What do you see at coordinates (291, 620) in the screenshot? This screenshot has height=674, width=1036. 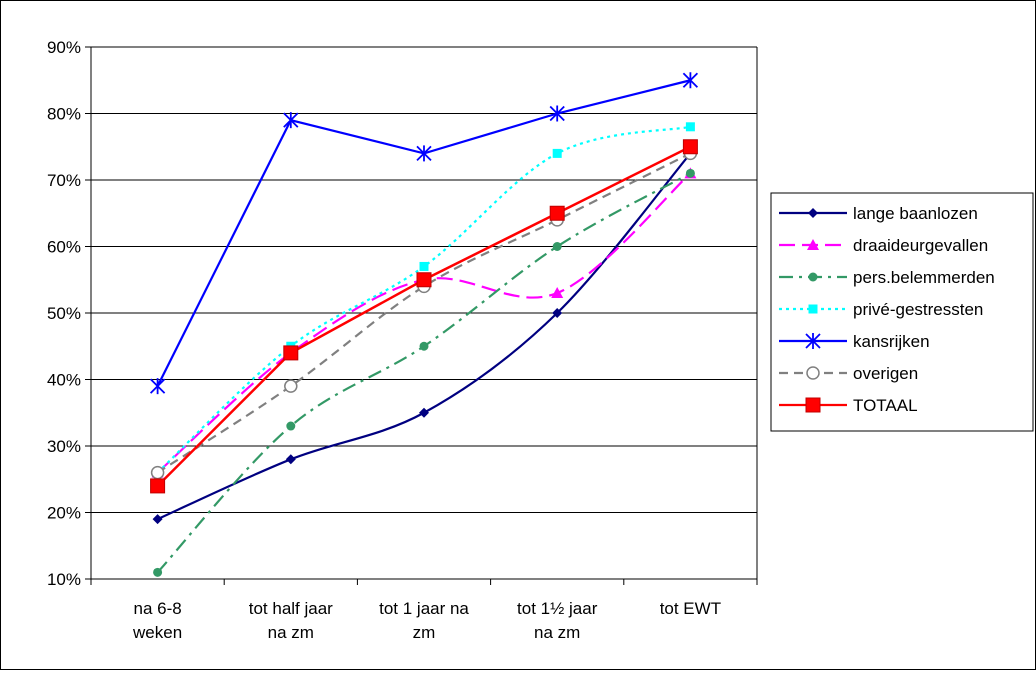 I see `x-tick-label: tot half jaar na zm` at bounding box center [291, 620].